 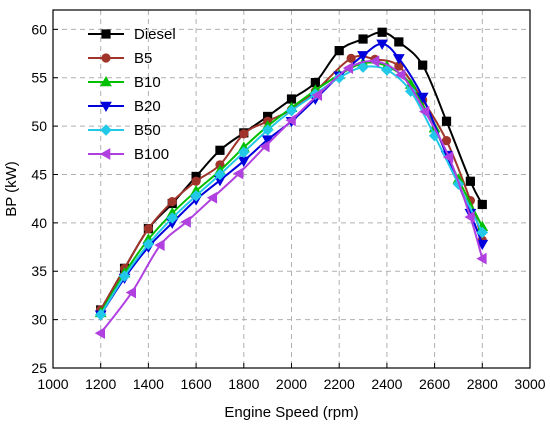 What do you see at coordinates (124, 130) in the screenshot?
I see `legend-item-b50: B50` at bounding box center [124, 130].